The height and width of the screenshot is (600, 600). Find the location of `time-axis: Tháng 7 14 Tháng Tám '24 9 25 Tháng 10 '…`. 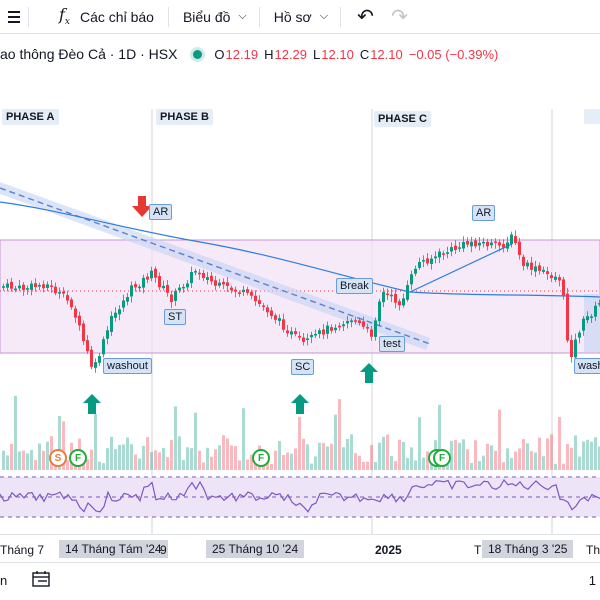

time-axis: Tháng 7 14 Tháng Tám '24 9 25 Tháng 10 '… is located at coordinates (300, 548).